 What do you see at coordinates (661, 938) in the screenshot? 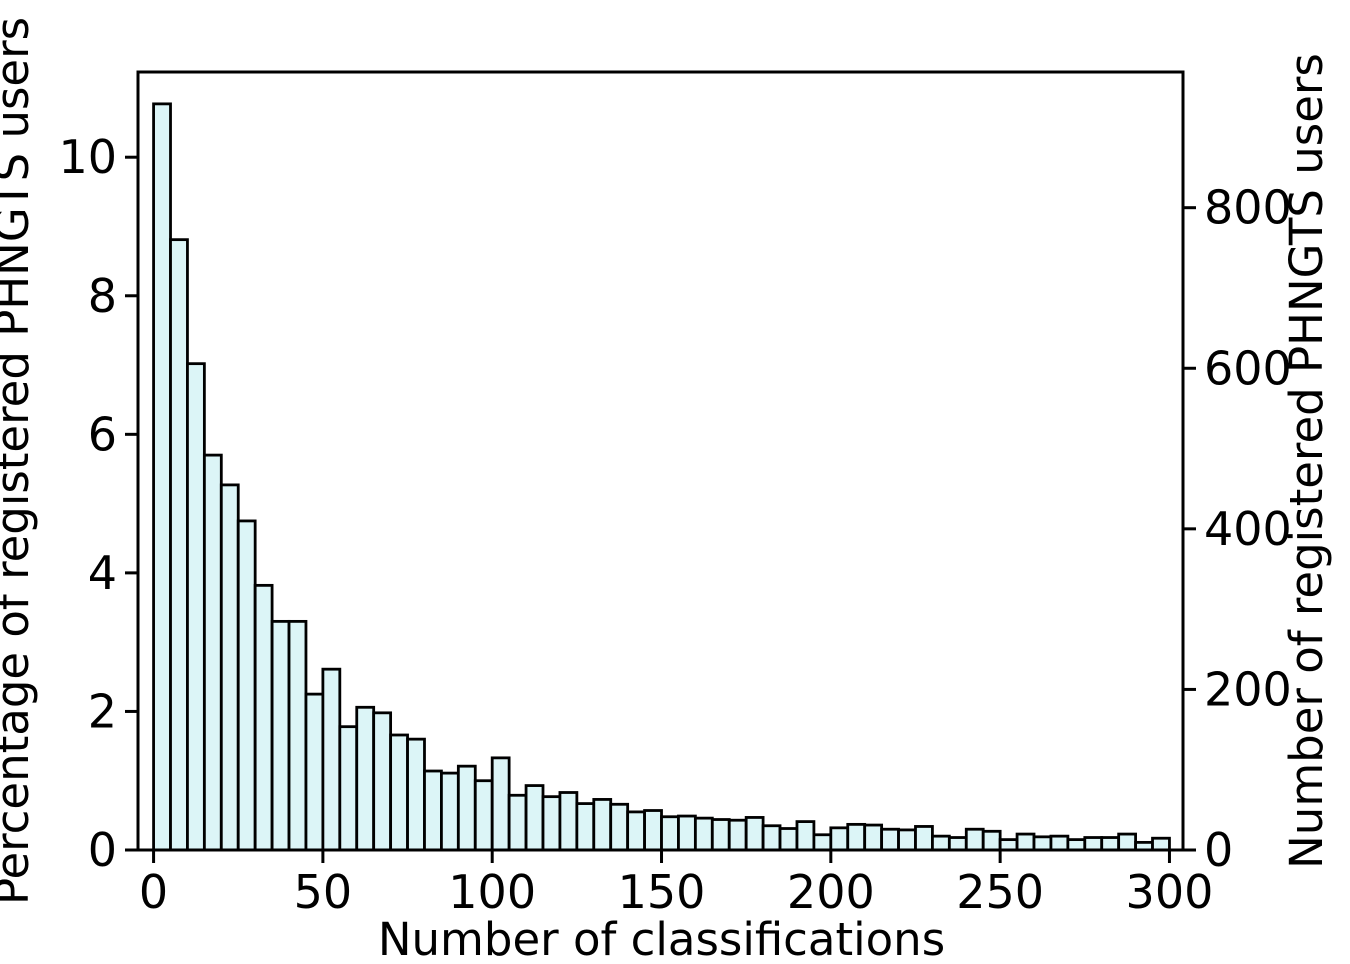
I see `x-axis-label: Number of classifications` at bounding box center [661, 938].